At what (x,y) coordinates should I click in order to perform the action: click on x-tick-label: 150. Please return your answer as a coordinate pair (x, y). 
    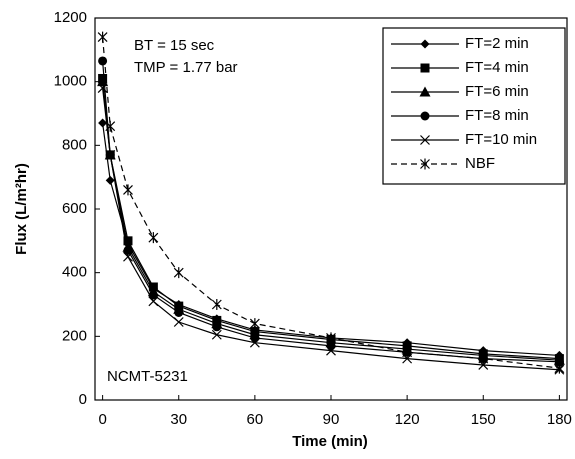
    Looking at the image, I should click on (483, 419).